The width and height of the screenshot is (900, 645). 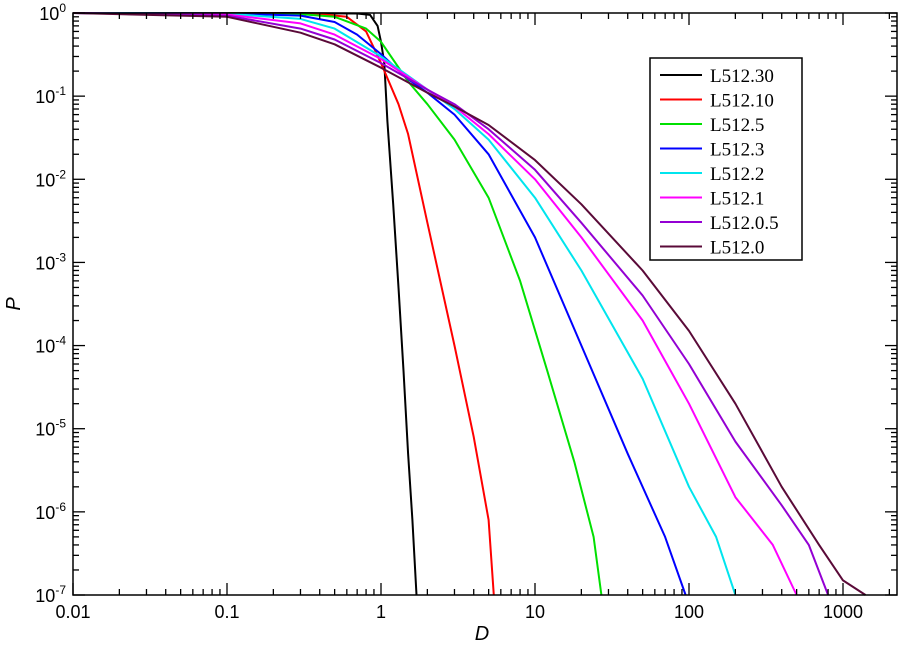 What do you see at coordinates (742, 76) in the screenshot?
I see `legend-label-0: L512.30` at bounding box center [742, 76].